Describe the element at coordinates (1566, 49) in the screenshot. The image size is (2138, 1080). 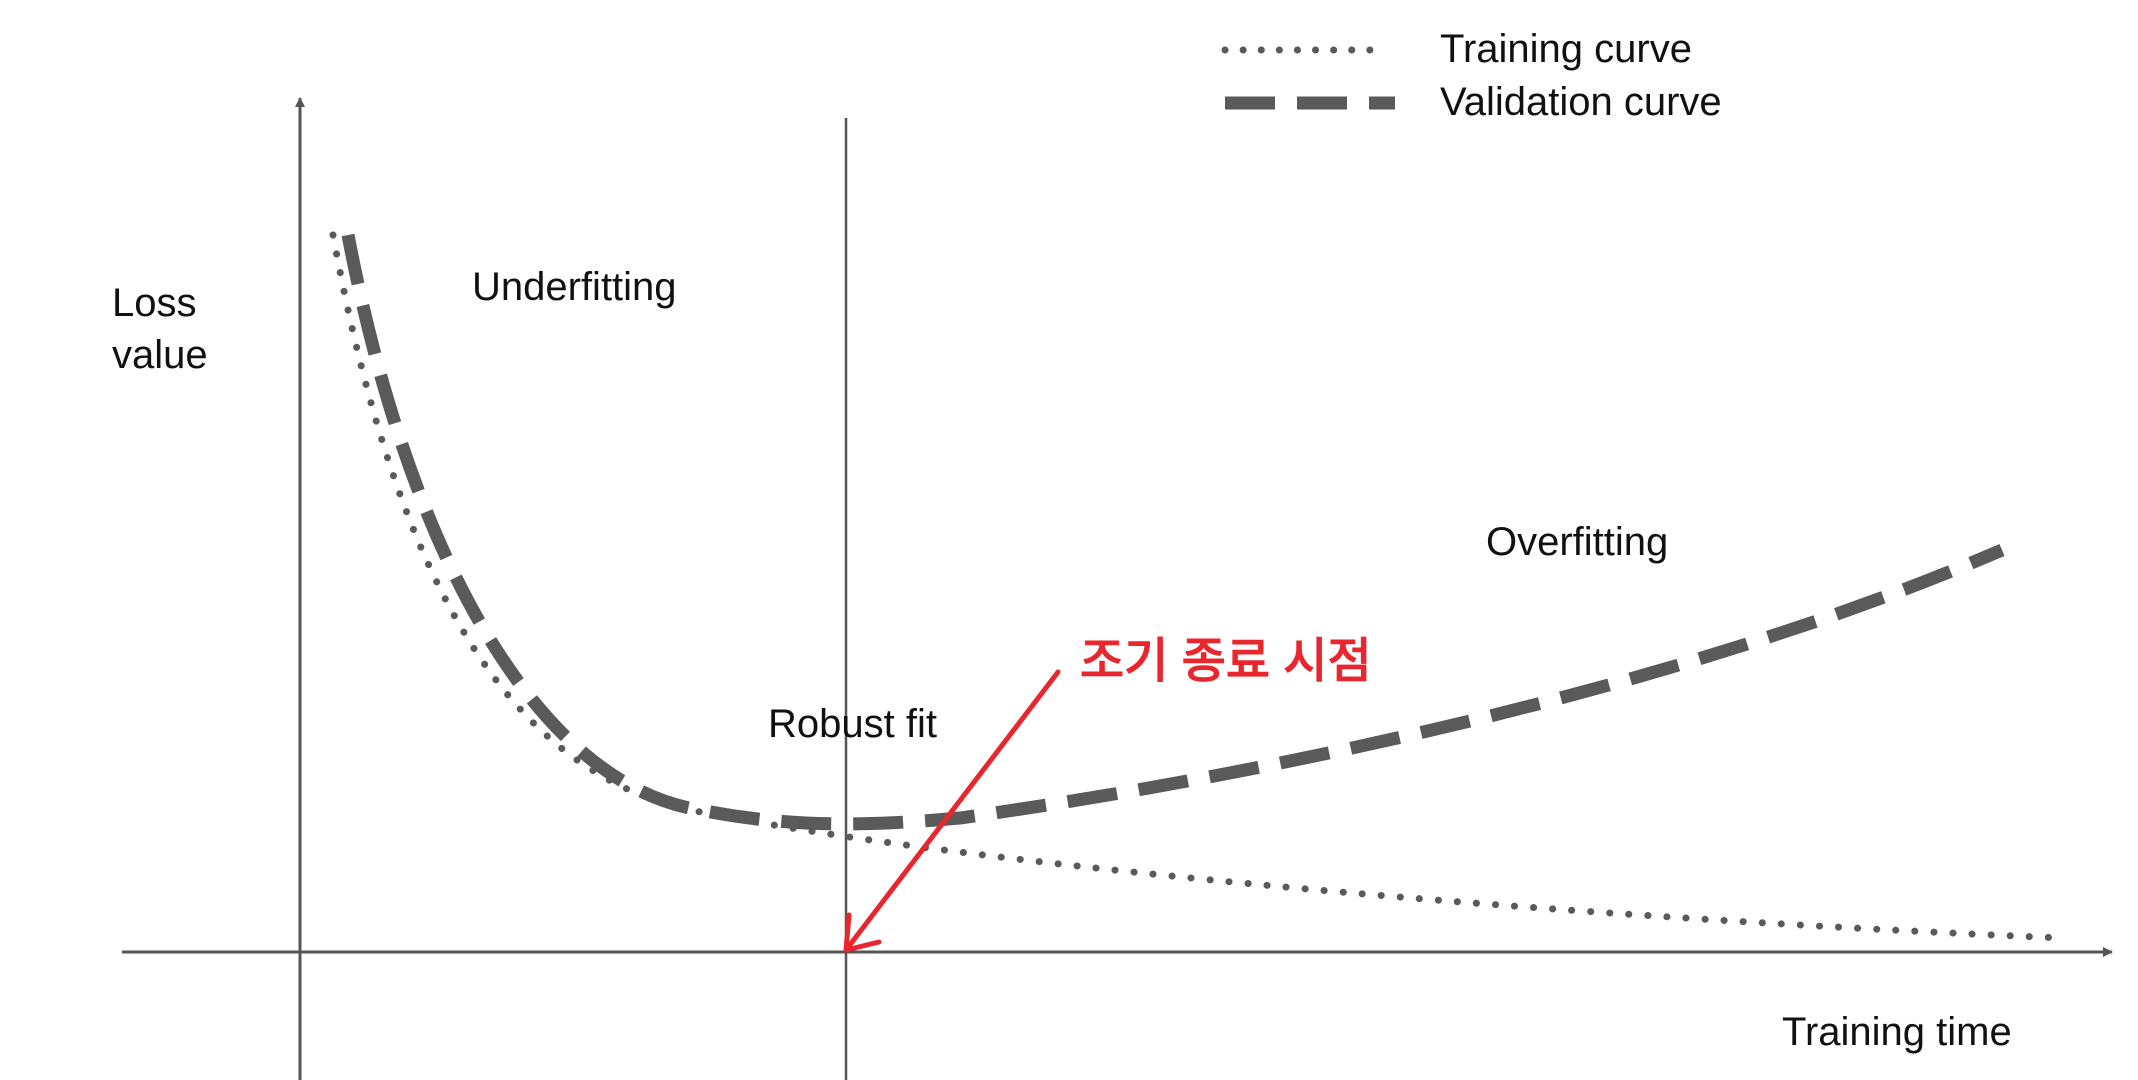
I see `legend-training-label: Training curve` at that location.